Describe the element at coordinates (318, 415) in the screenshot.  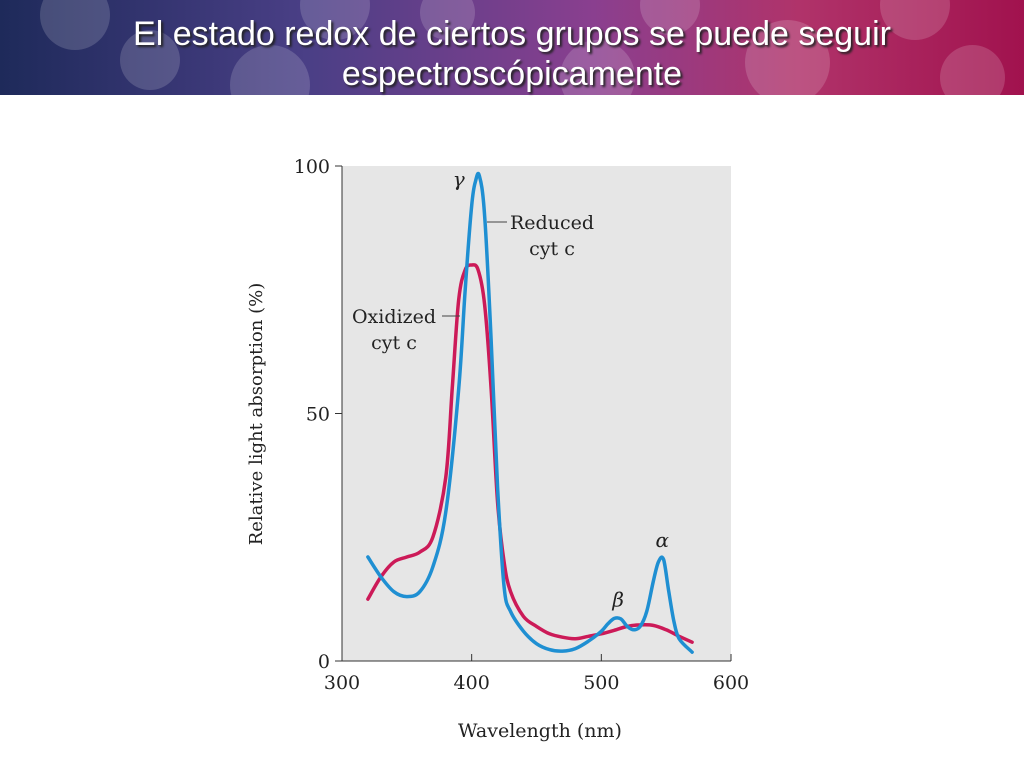
I see `y-tick-label-50: 50` at that location.